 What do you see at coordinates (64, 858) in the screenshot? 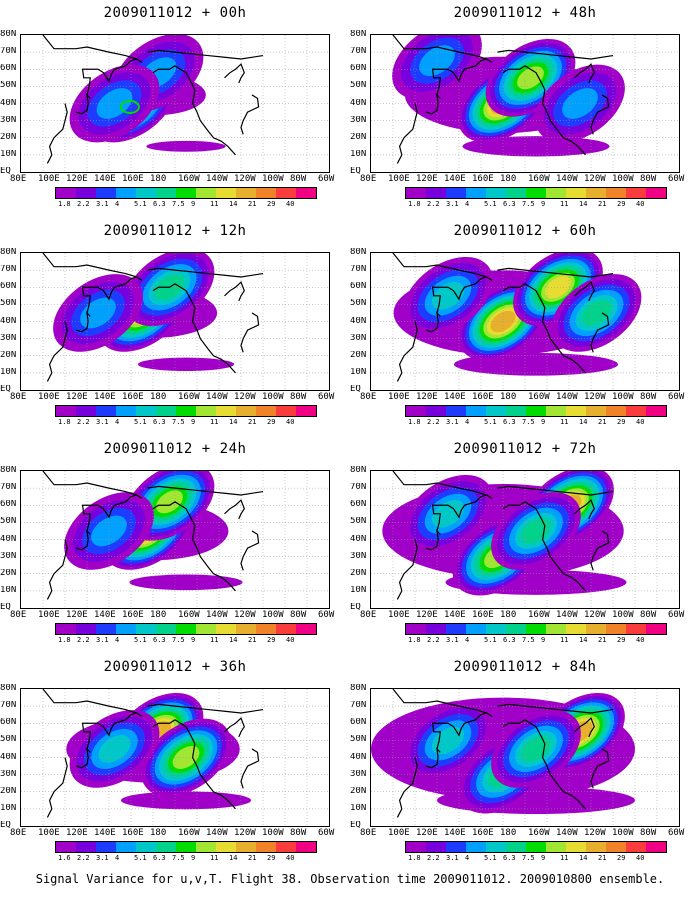
I see `colorbar-label: 1.6` at bounding box center [64, 858].